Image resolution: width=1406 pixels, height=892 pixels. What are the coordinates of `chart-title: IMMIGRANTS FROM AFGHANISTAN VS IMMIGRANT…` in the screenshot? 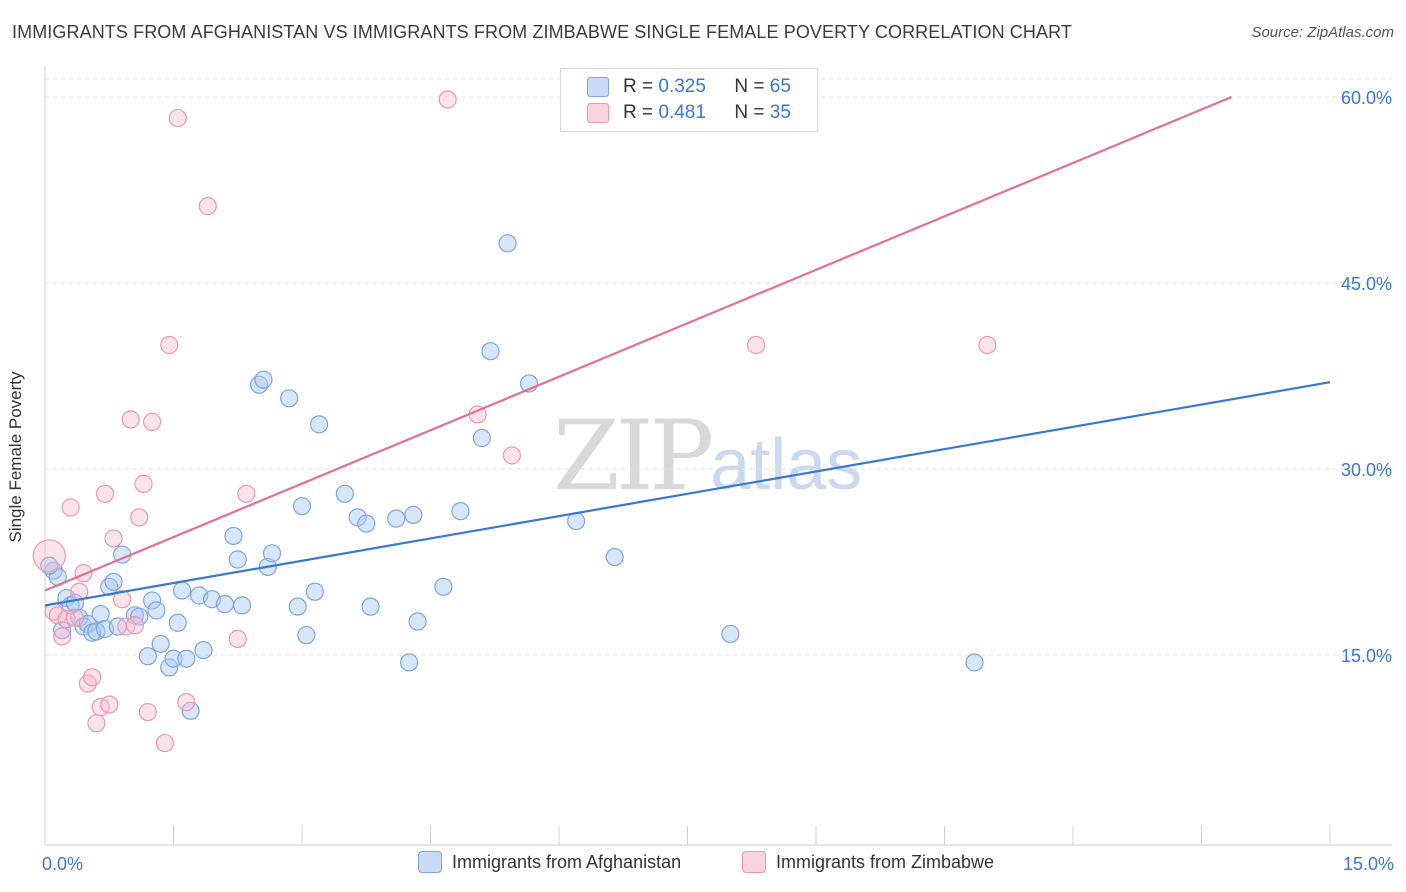 It's located at (542, 32).